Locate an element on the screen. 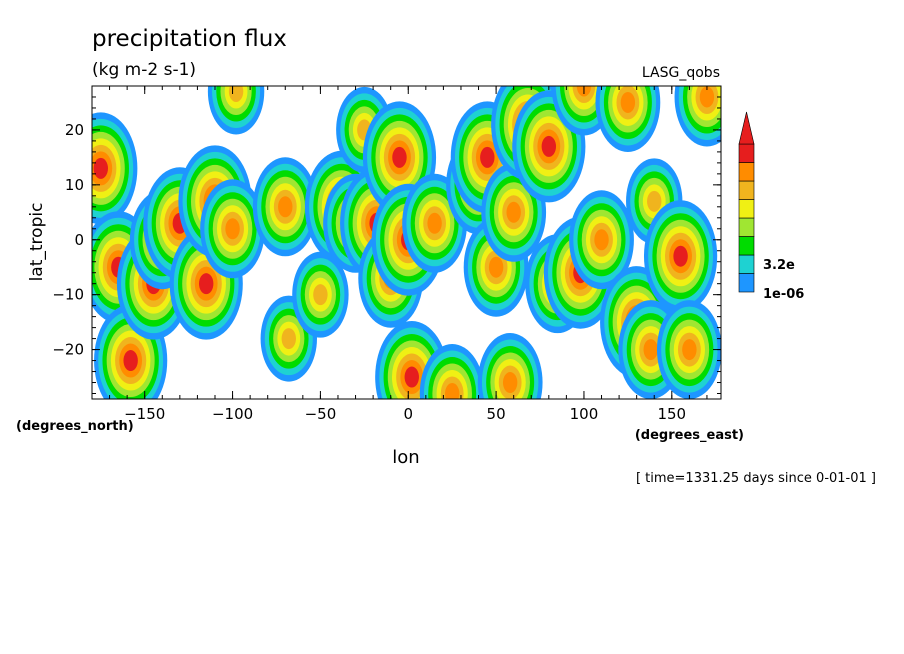 The image size is (904, 654). x-tick-label: 50 is located at coordinates (496, 414).